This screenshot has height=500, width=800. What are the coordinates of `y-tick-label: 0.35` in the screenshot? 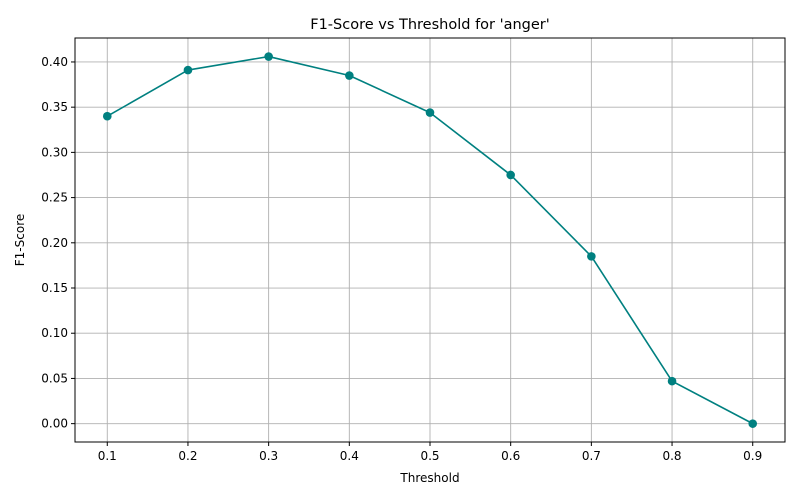 It's located at (54, 107).